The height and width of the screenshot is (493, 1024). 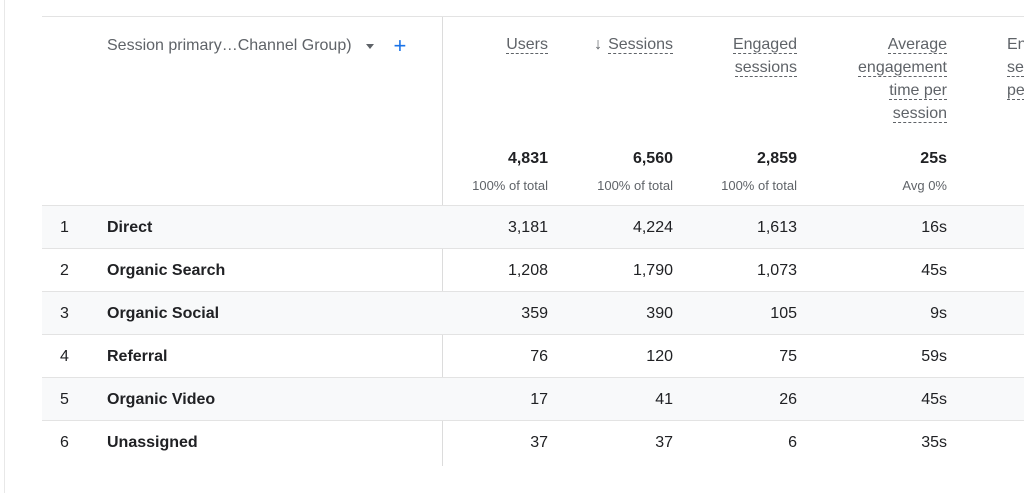 I want to click on row-channel-name: Referral, so click(x=137, y=356).